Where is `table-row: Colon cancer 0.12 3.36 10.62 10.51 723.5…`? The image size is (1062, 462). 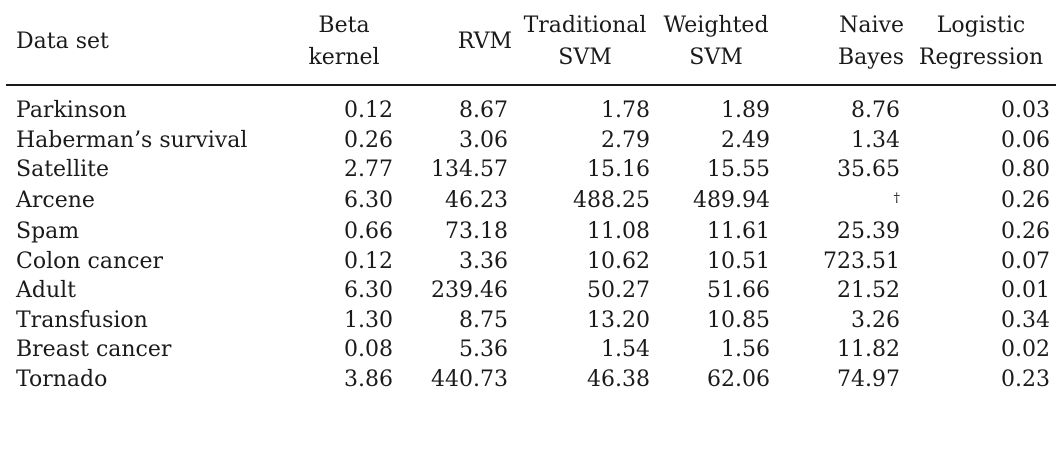 table-row: Colon cancer 0.12 3.36 10.62 10.51 723.5… is located at coordinates (531, 262).